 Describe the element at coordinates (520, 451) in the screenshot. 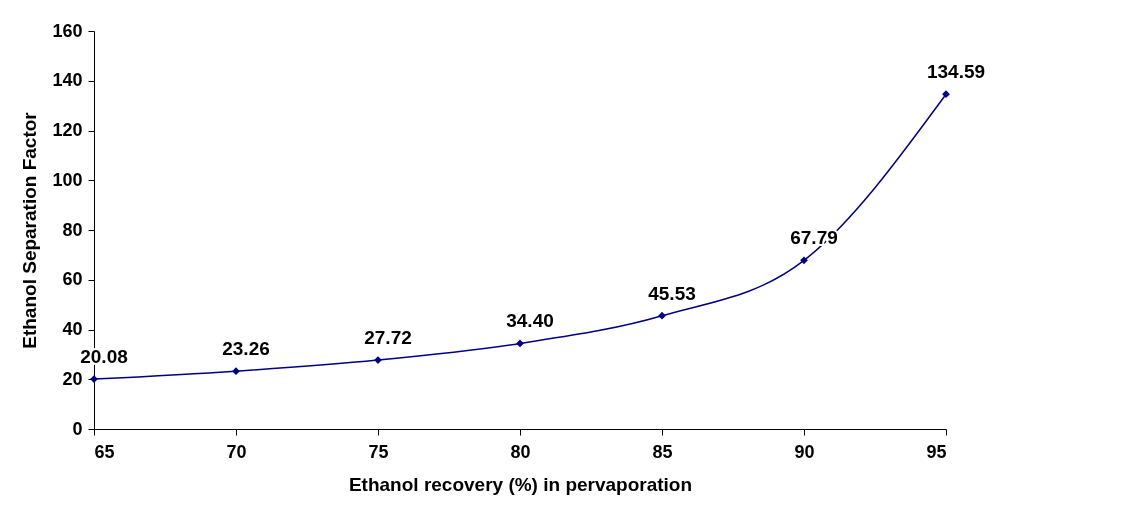

I see `x-tick-label: 80` at that location.